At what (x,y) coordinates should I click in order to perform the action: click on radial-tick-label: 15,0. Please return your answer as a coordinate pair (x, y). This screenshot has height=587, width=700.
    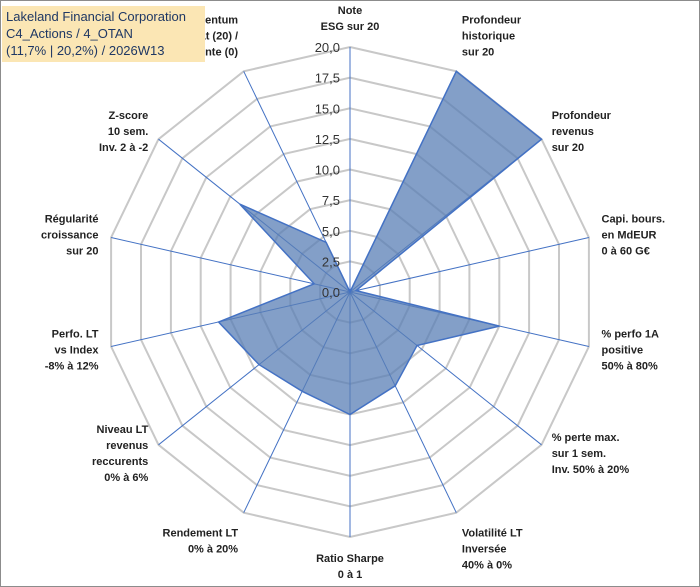
    Looking at the image, I should click on (327, 108).